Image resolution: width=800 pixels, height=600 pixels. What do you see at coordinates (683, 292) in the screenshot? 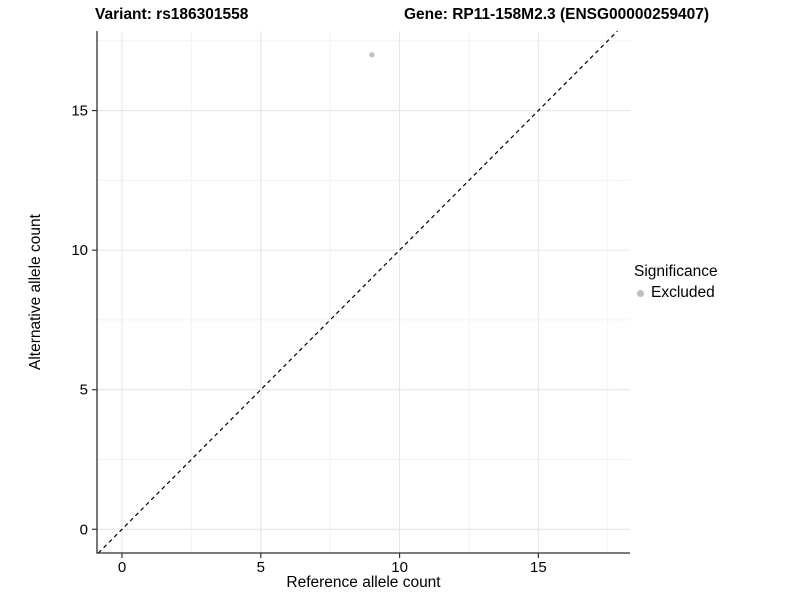
I see `legend-item-label: Excluded` at bounding box center [683, 292].